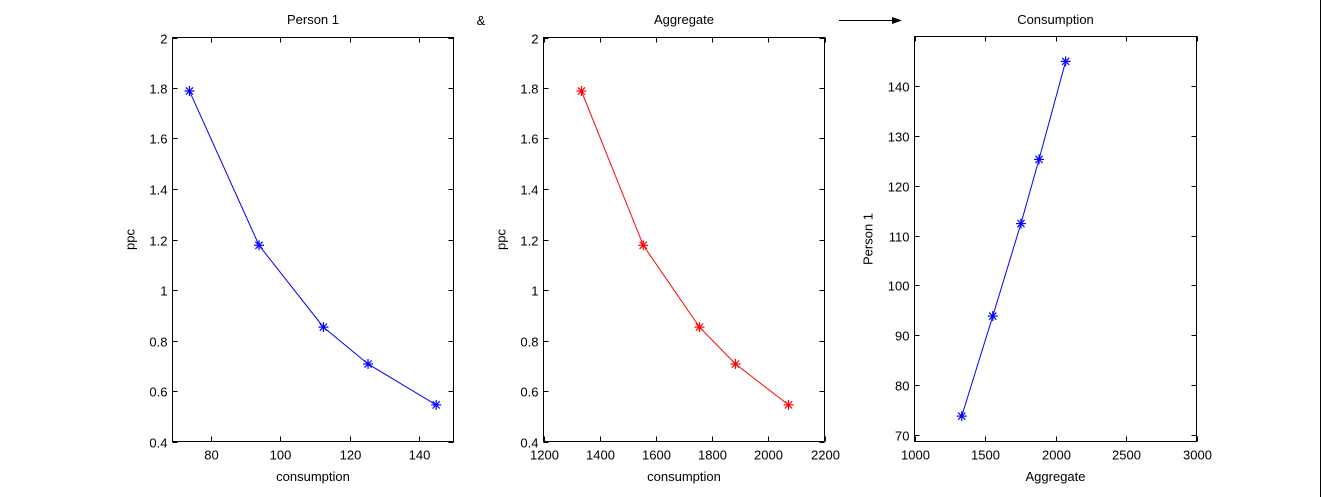 Image resolution: width=1322 pixels, height=497 pixels. Describe the element at coordinates (985, 455) in the screenshot. I see `x-tick-label: 1500` at that location.